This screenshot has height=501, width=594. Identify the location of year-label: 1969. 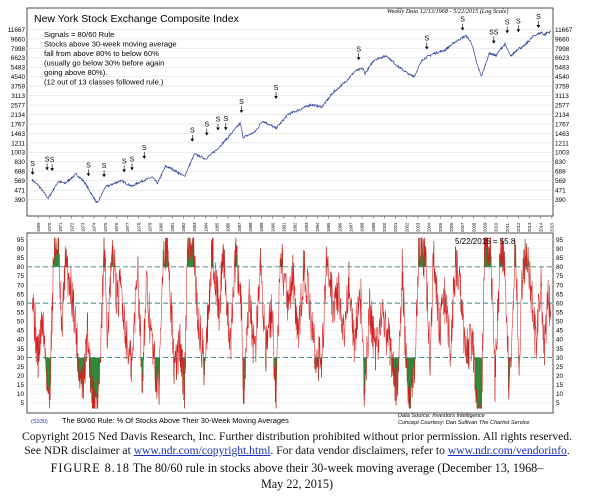
(38, 227).